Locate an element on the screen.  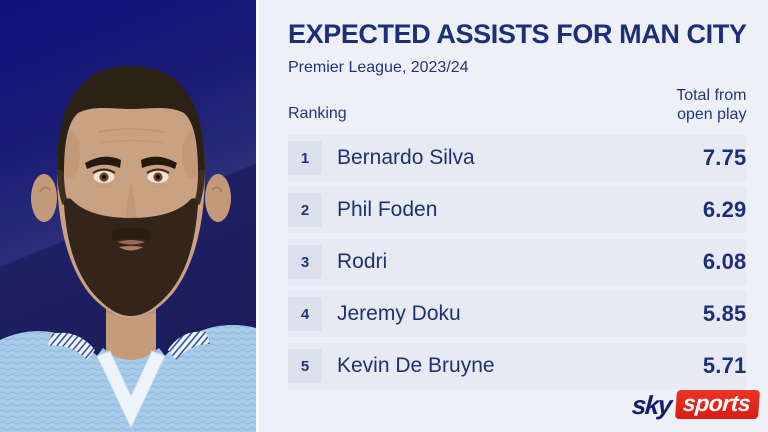
player-beard is located at coordinates (131, 257).